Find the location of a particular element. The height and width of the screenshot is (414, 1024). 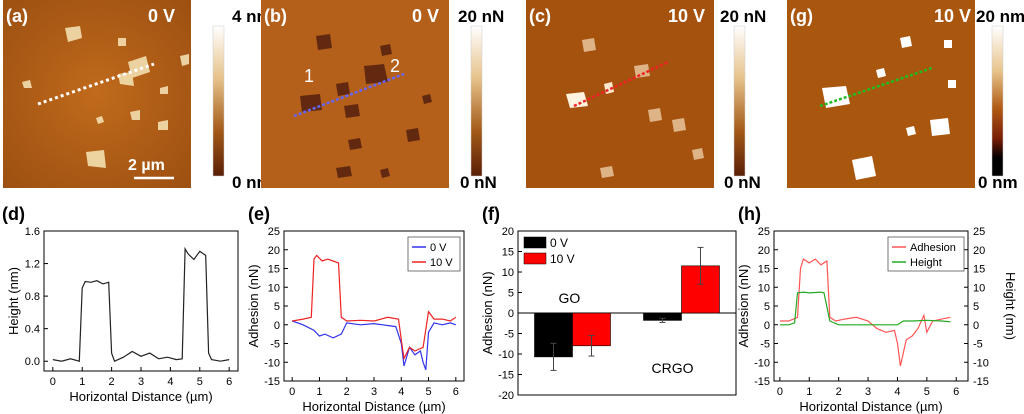

flakes-c is located at coordinates (643, 108).